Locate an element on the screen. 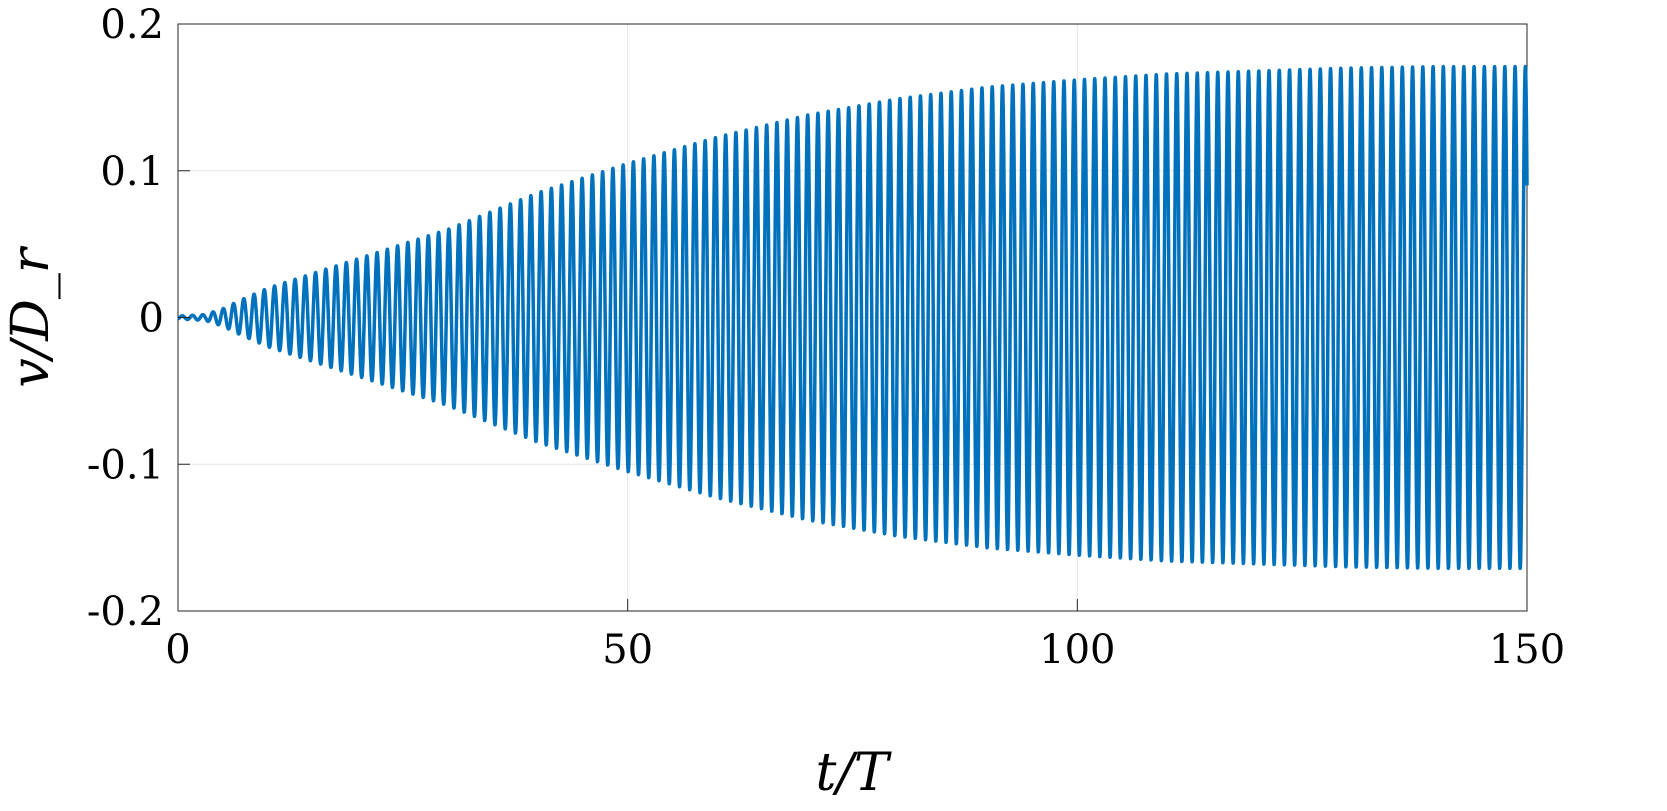 This screenshot has width=1667, height=811. x-tick-label: 50 is located at coordinates (627, 650).